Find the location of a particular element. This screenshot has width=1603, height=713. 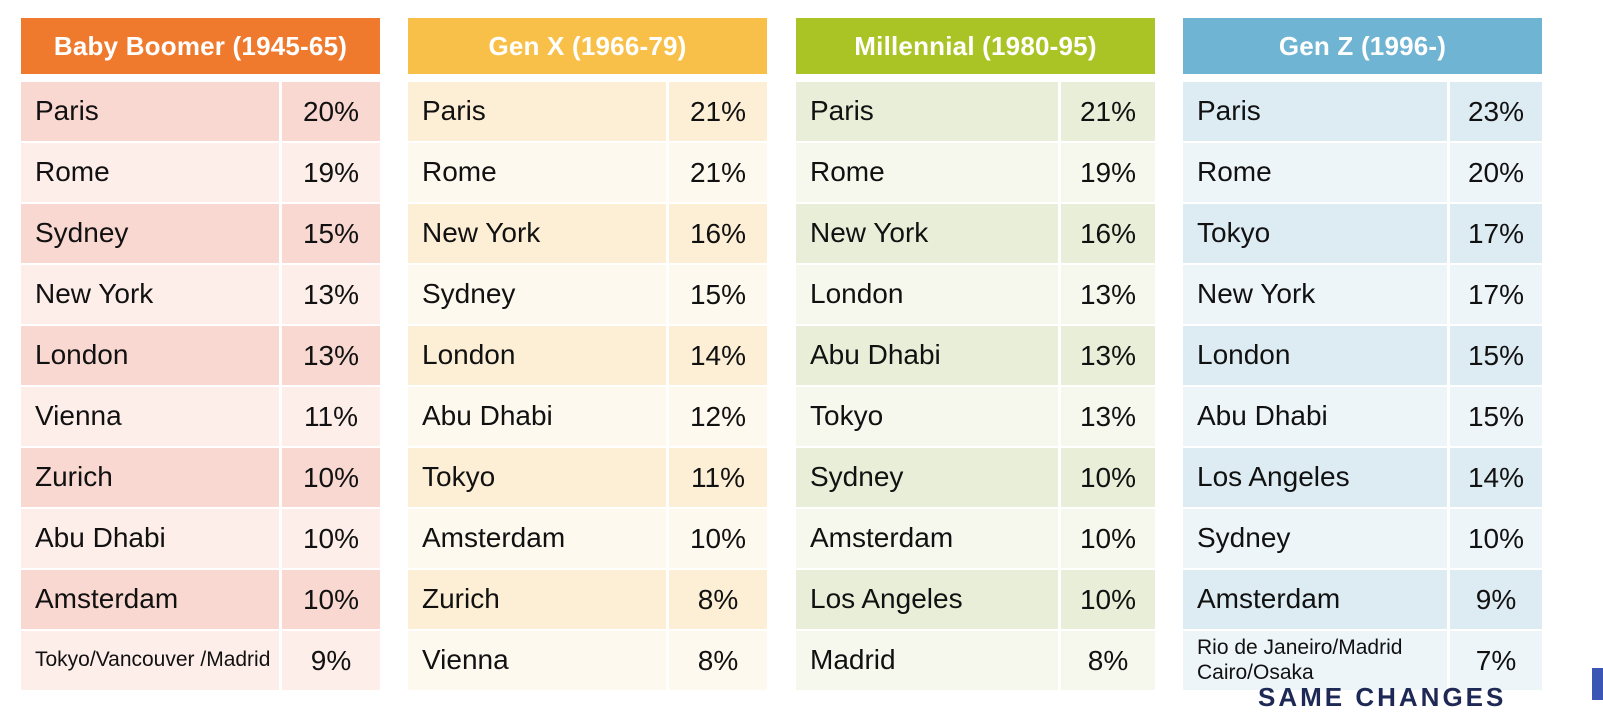

city-cell: Tokyo is located at coordinates (537, 477).